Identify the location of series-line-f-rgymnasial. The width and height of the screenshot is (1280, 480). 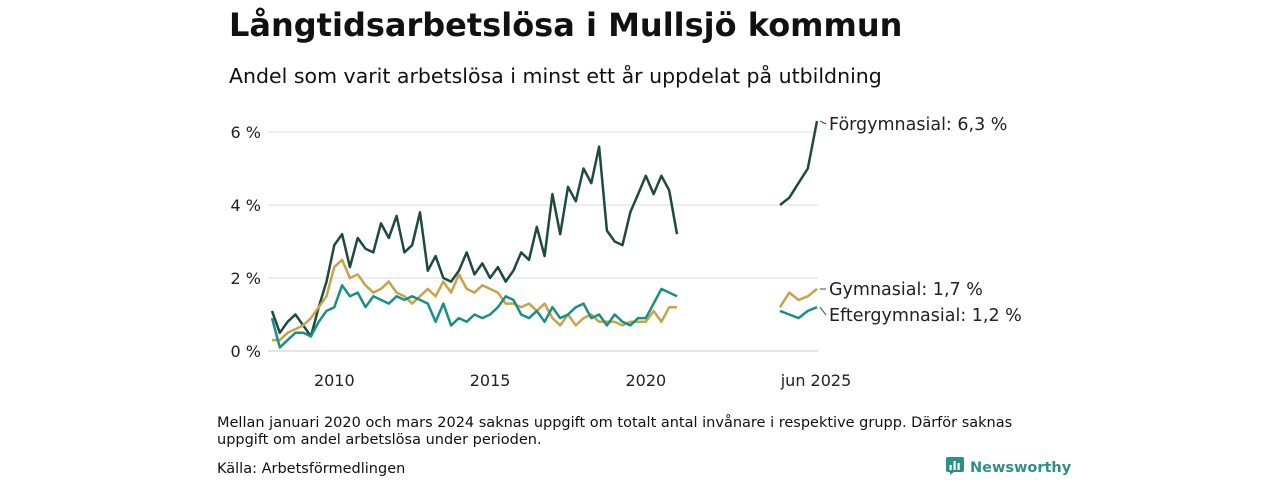
(474, 241).